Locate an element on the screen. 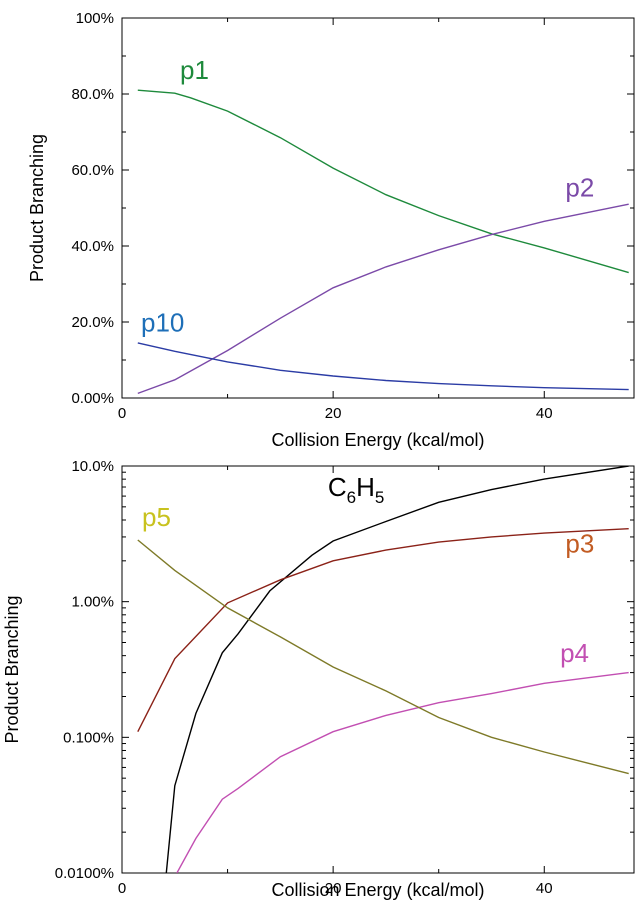 This screenshot has width=638, height=901. series-label-p1: p1 is located at coordinates (194, 70).